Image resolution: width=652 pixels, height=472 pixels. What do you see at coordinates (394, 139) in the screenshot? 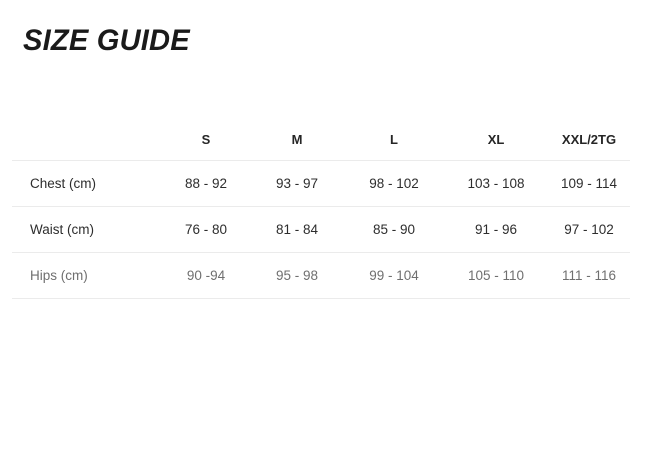
I see `column-header-l: L` at bounding box center [394, 139].